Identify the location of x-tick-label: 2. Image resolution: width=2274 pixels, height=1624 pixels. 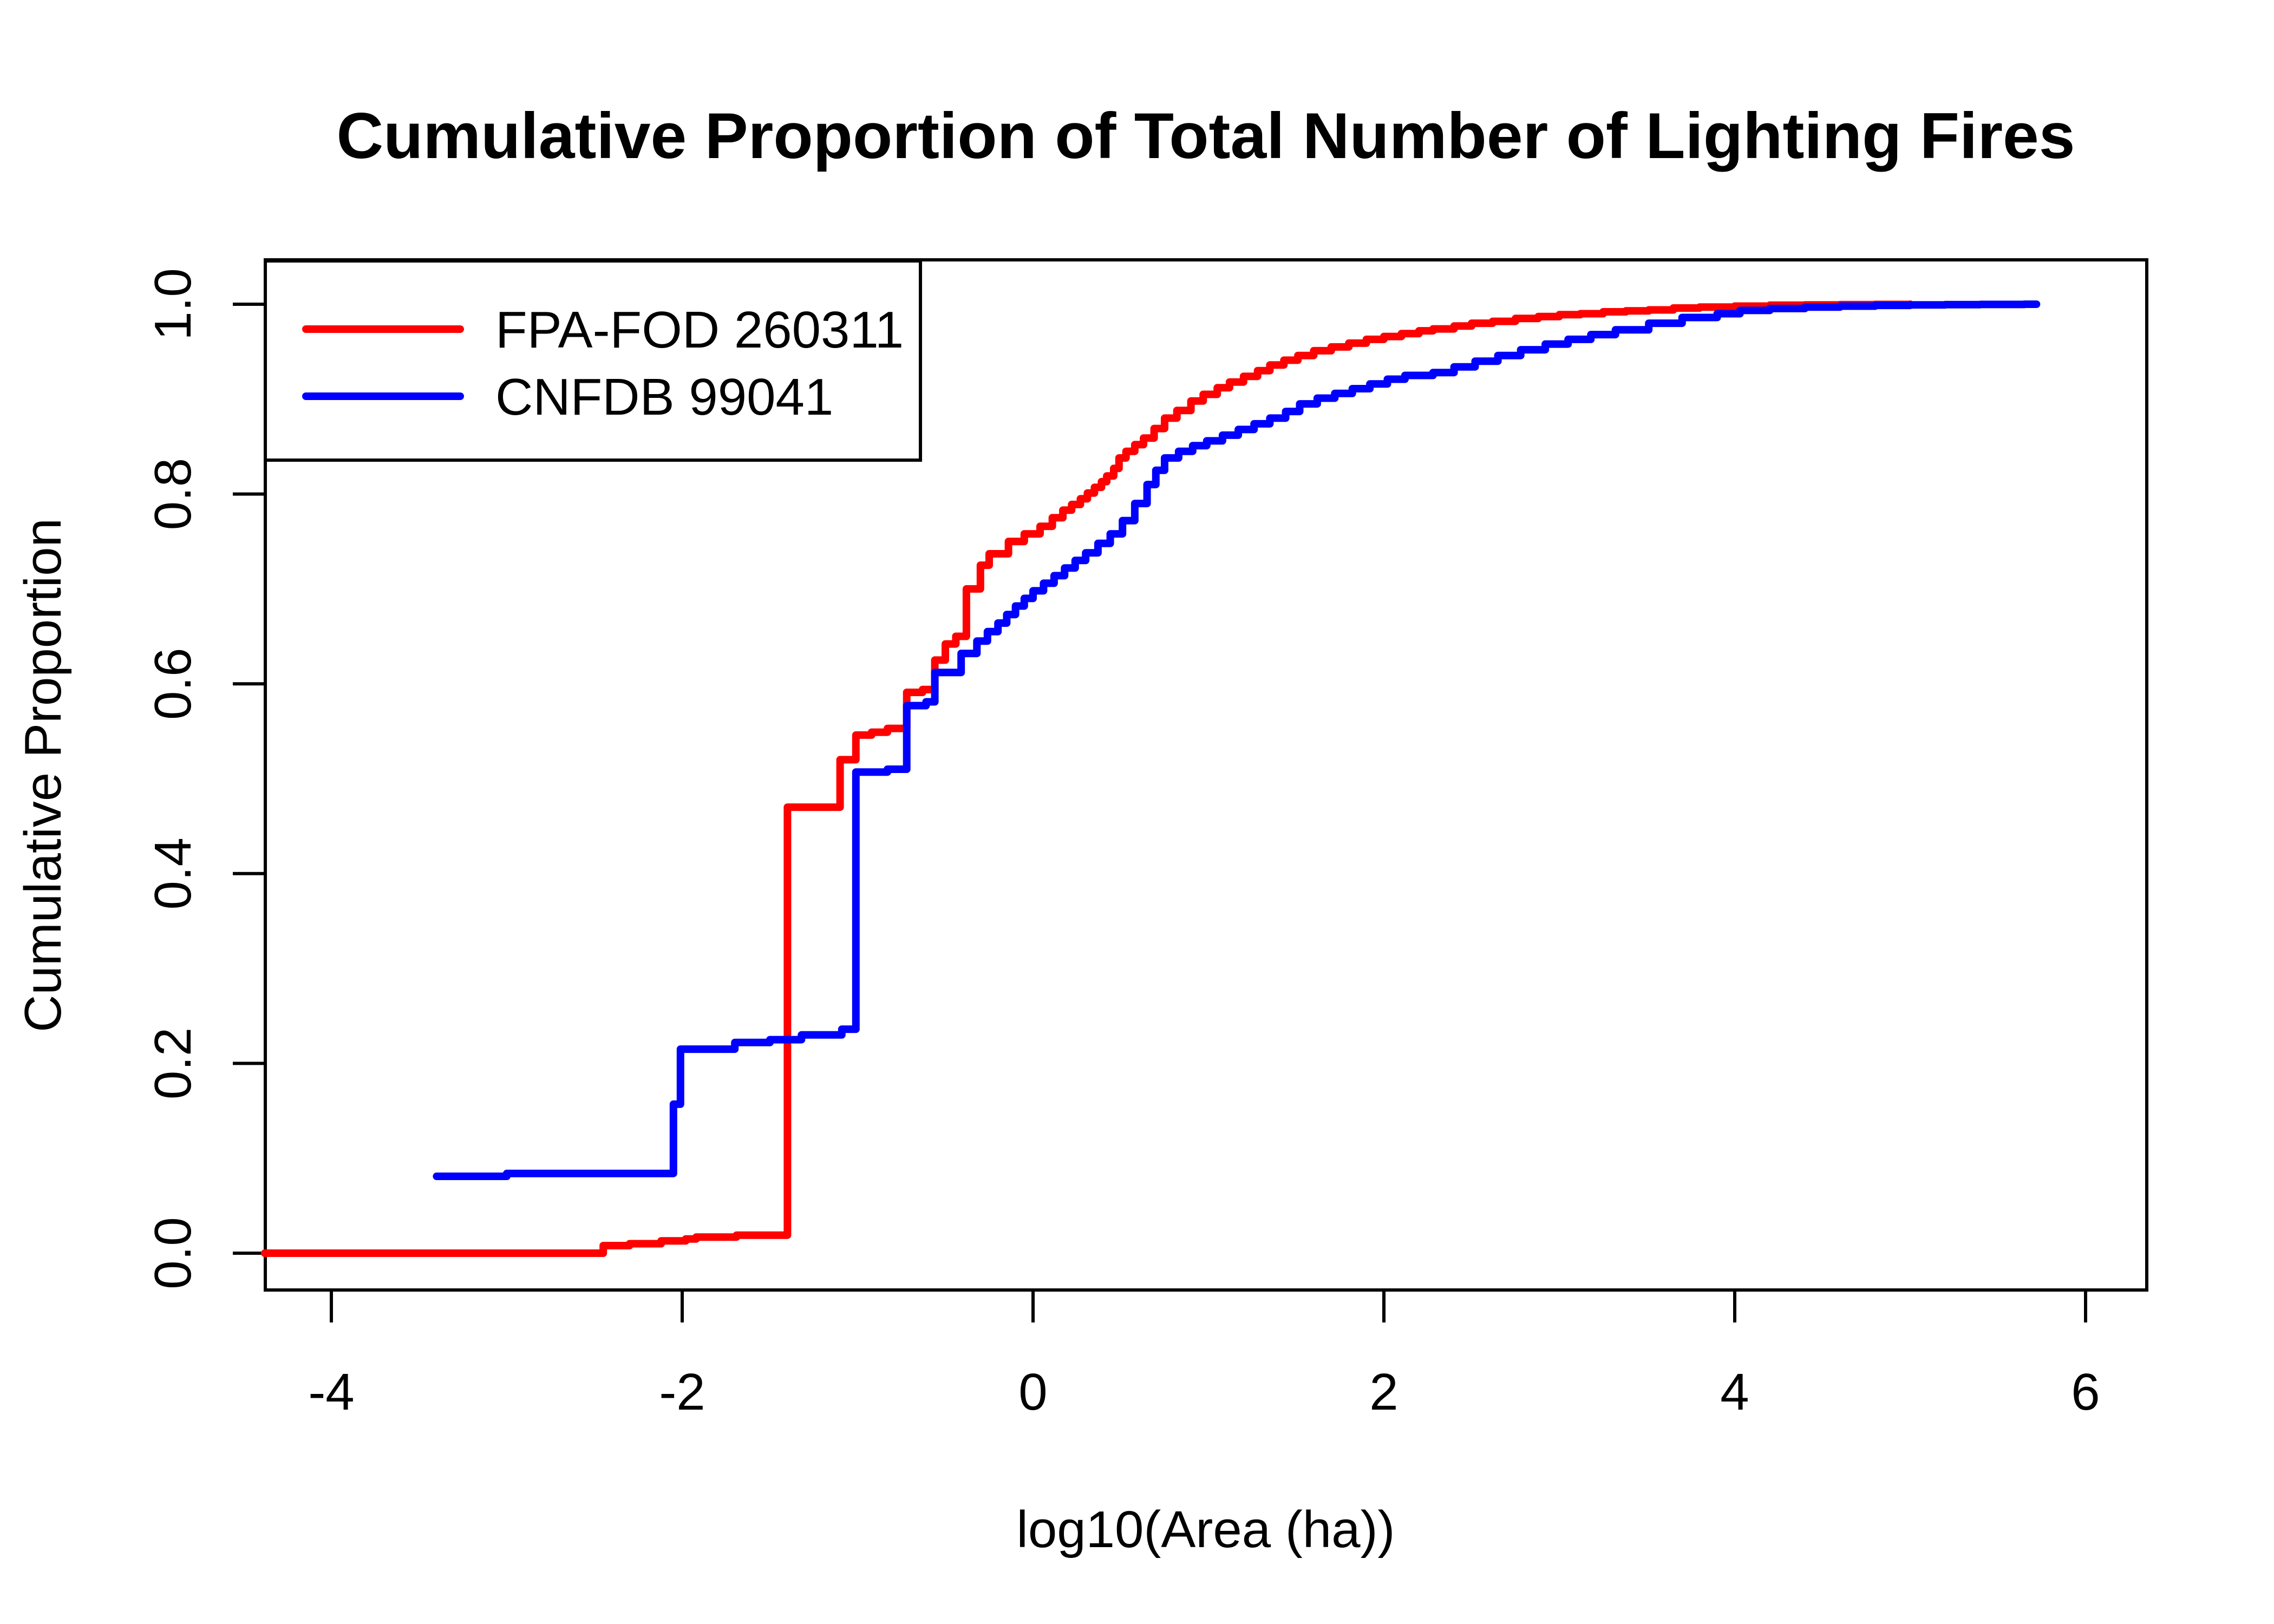
(1384, 1392).